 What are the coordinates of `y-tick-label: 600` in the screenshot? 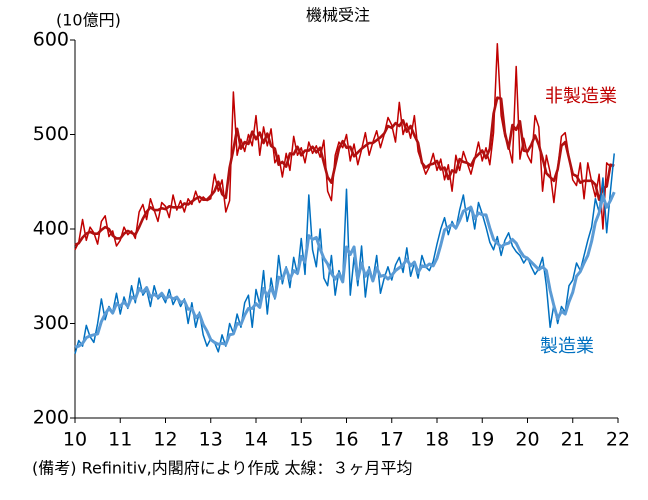 It's located at (51, 40).